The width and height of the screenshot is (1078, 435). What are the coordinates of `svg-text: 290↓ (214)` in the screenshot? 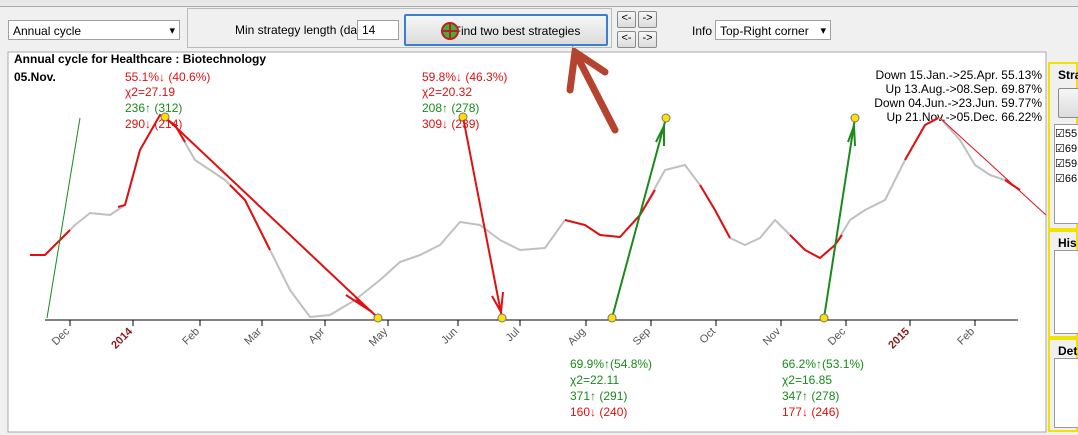 It's located at (153, 124).